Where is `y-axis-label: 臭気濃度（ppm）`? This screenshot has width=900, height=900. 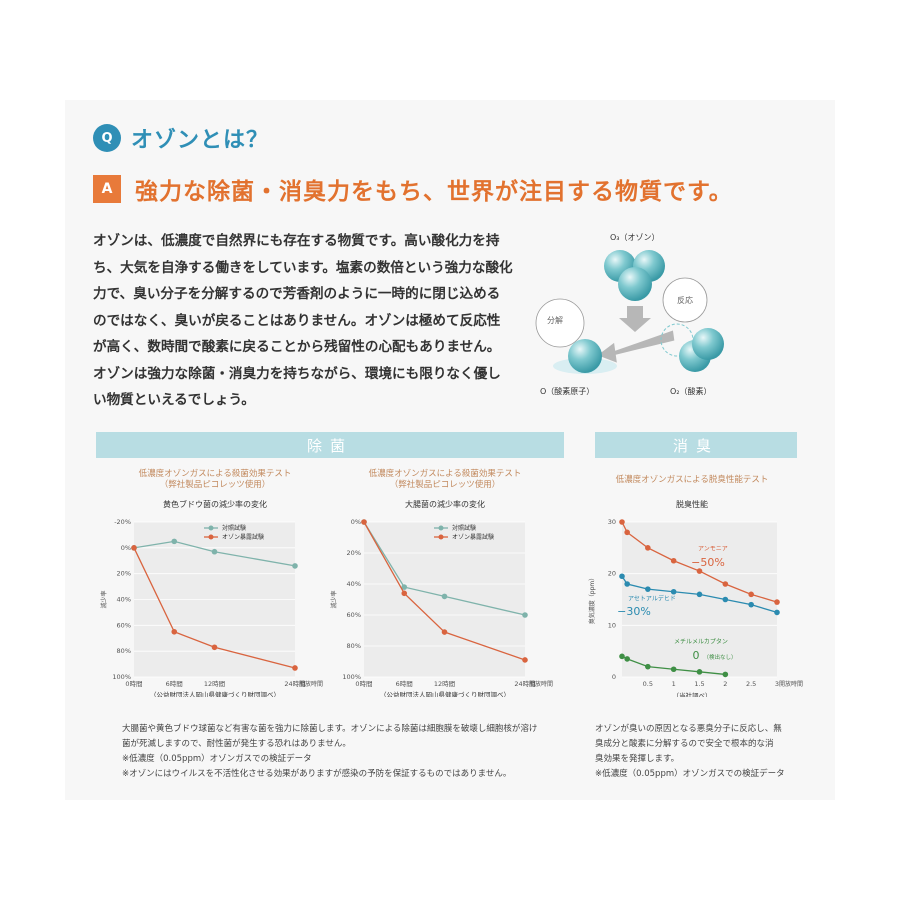
y-axis-label: 臭気濃度（ppm） is located at coordinates (592, 599).